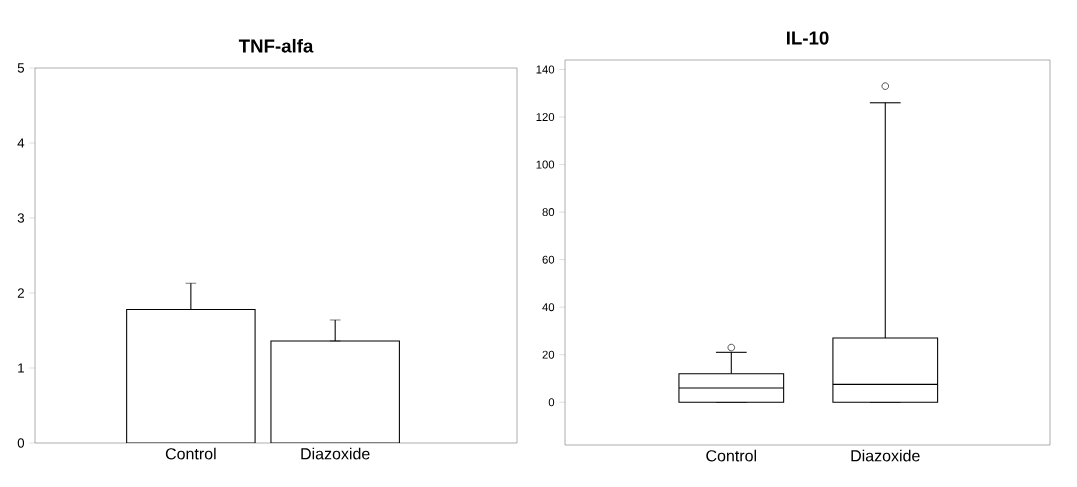 The width and height of the screenshot is (1077, 487). Describe the element at coordinates (20, 293) in the screenshot. I see `y-tick-label: 2` at that location.